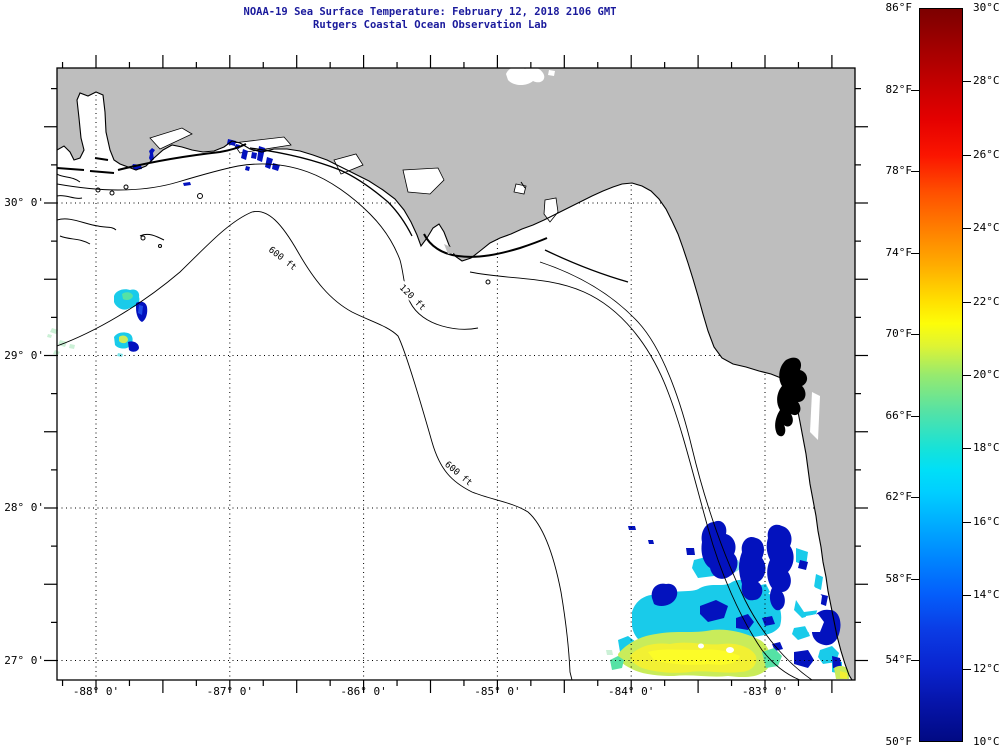 The height and width of the screenshot is (754, 1000). I want to click on y-tick-label: 28° 0', so click(24, 507).